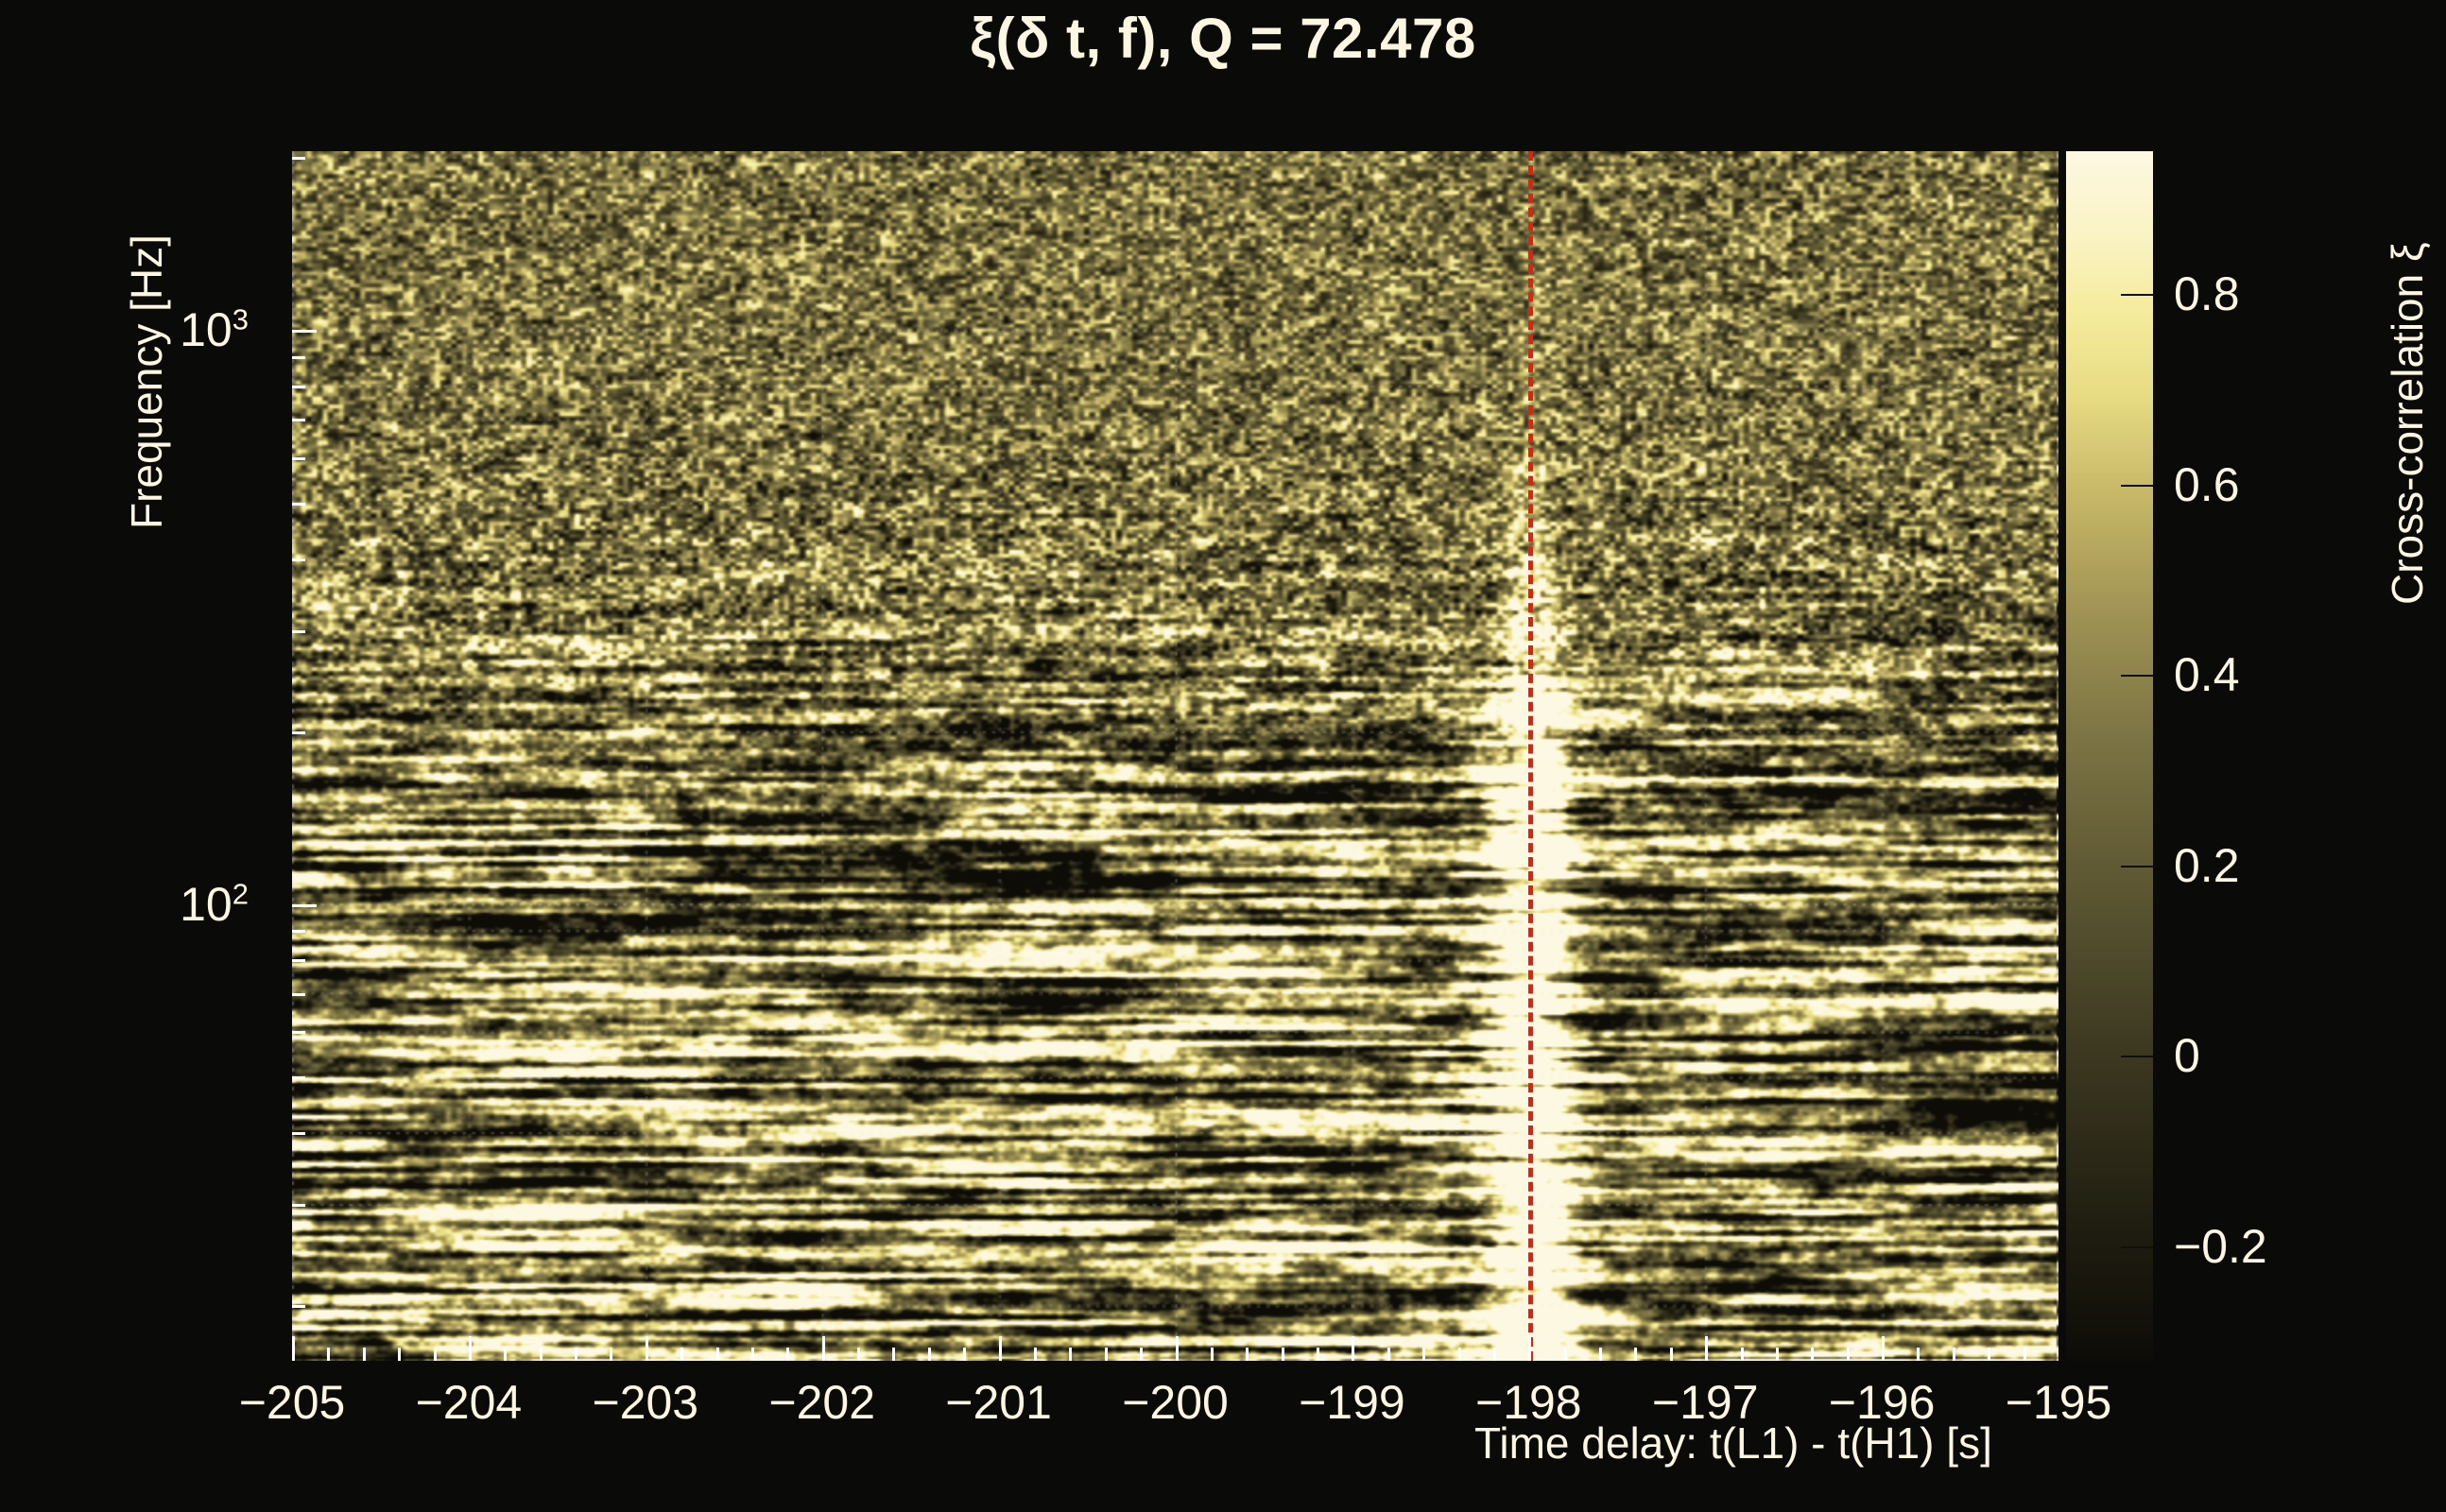 This screenshot has height=1512, width=2446. Describe the element at coordinates (1223, 38) in the screenshot. I see `page-title: ξ(δ t, f), Q = 72.478` at that location.